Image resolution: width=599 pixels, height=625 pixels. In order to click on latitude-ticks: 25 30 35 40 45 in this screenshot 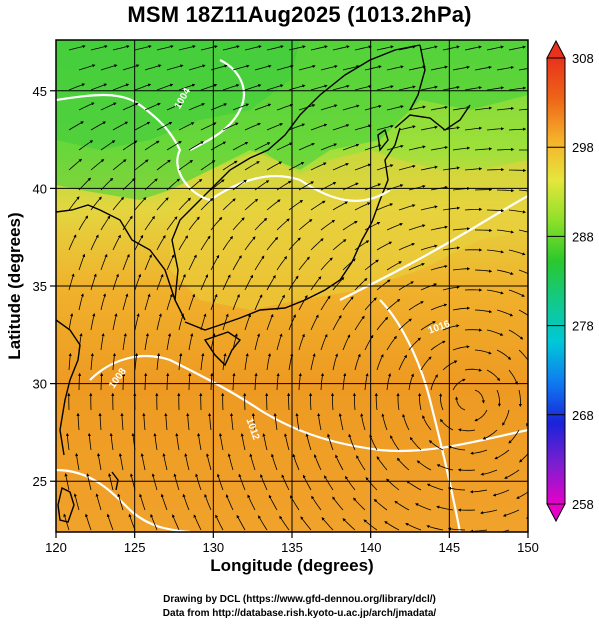, I will do `click(44, 286)`.